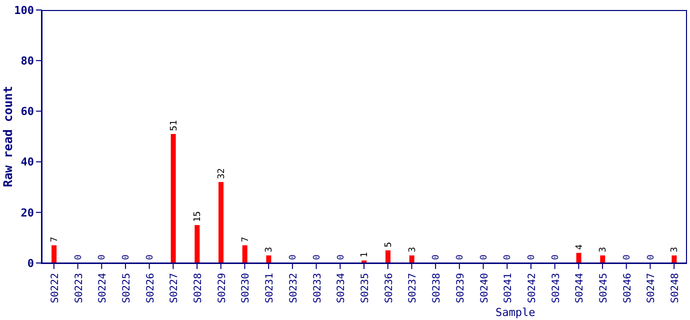  I want to click on data-label: 51, so click(174, 125).